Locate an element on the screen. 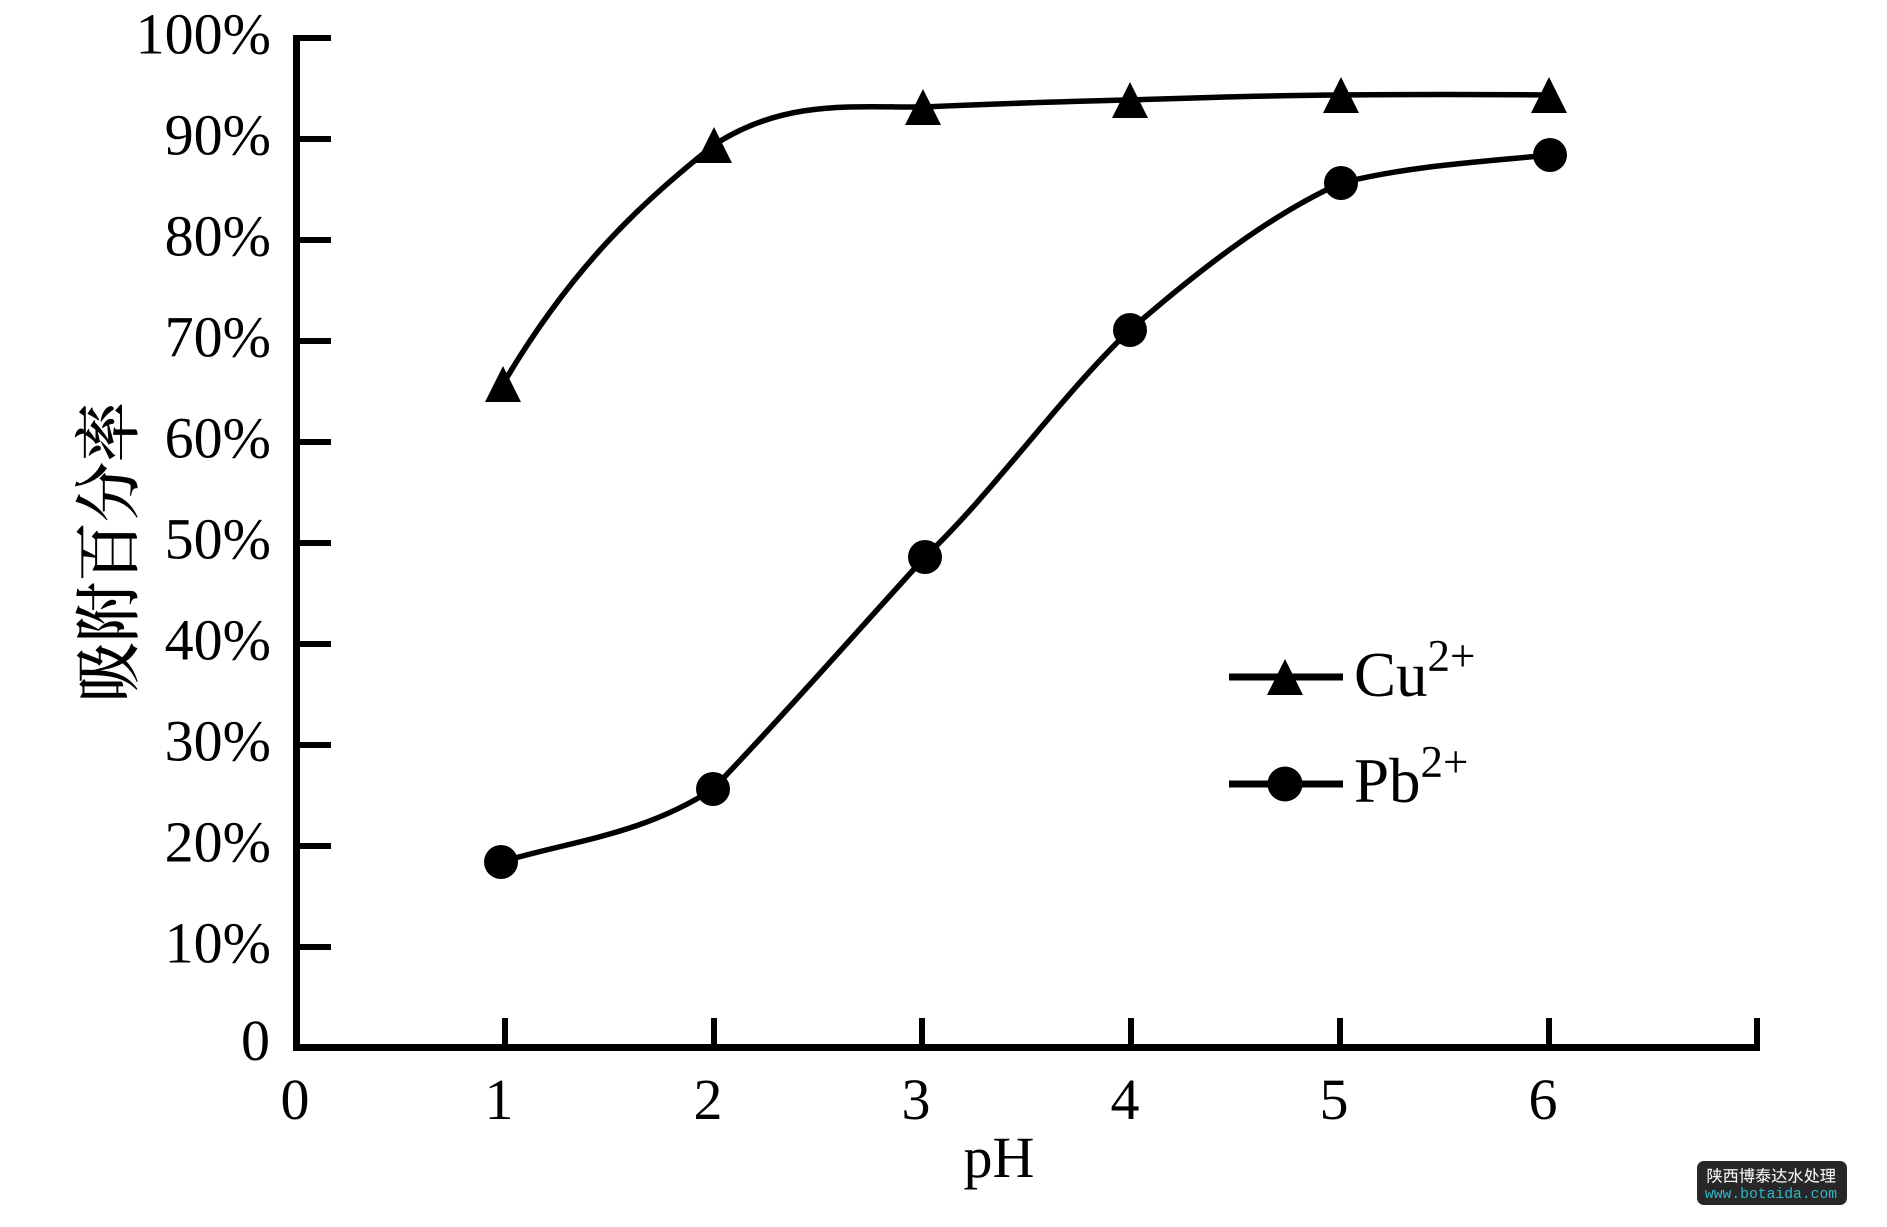  svg-text: 100% is located at coordinates (203, 34).